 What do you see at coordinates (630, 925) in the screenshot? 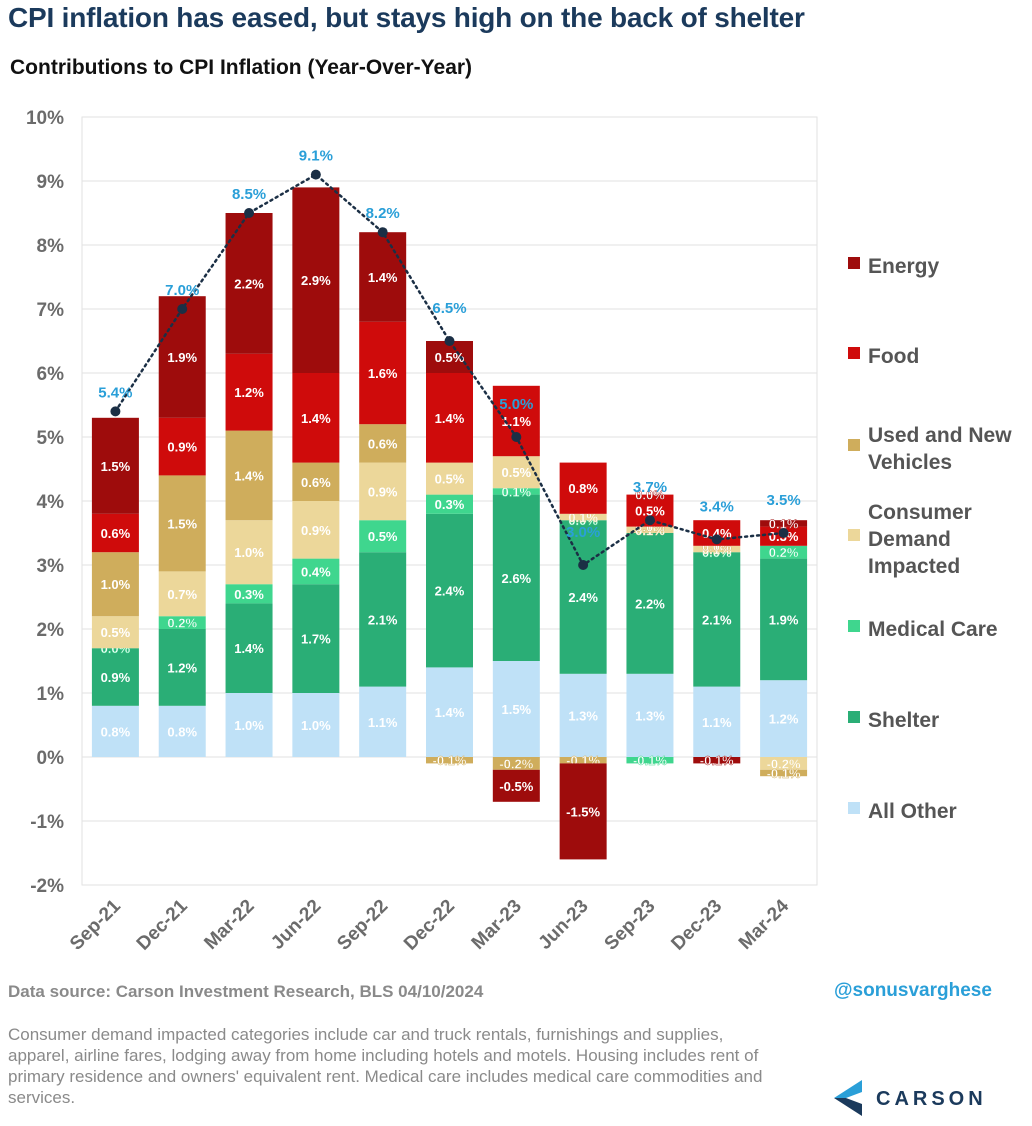
I see `x-tick-label: Sep-23` at bounding box center [630, 925].